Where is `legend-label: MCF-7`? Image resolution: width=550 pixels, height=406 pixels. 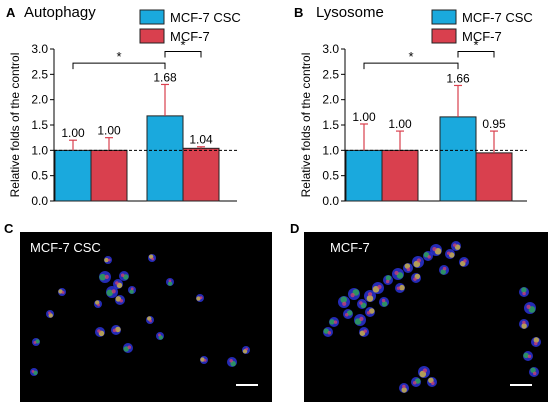 legend-label: MCF-7 is located at coordinates (190, 36).